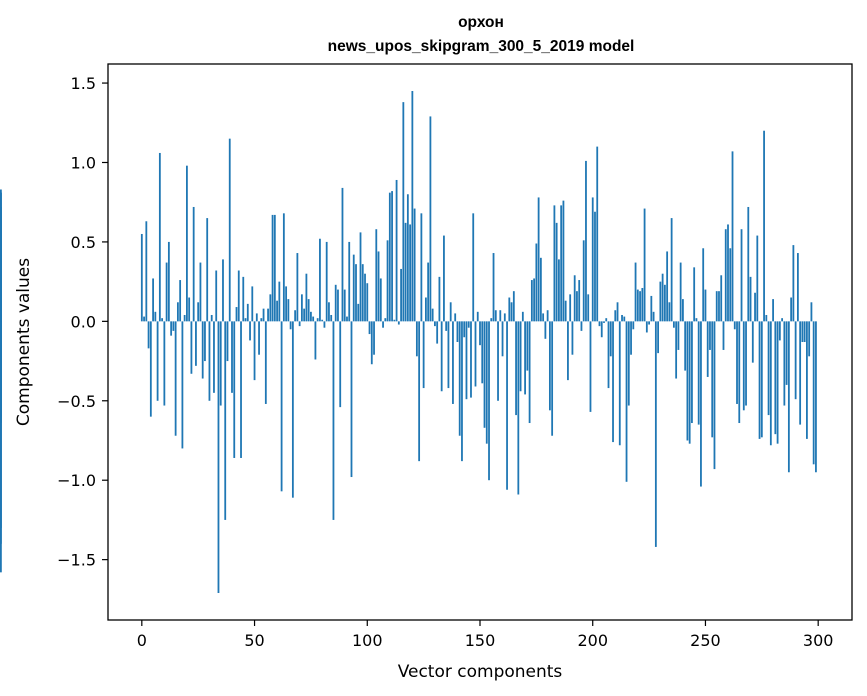  Describe the element at coordinates (480, 640) in the screenshot. I see `x-tick-label: 150` at that location.